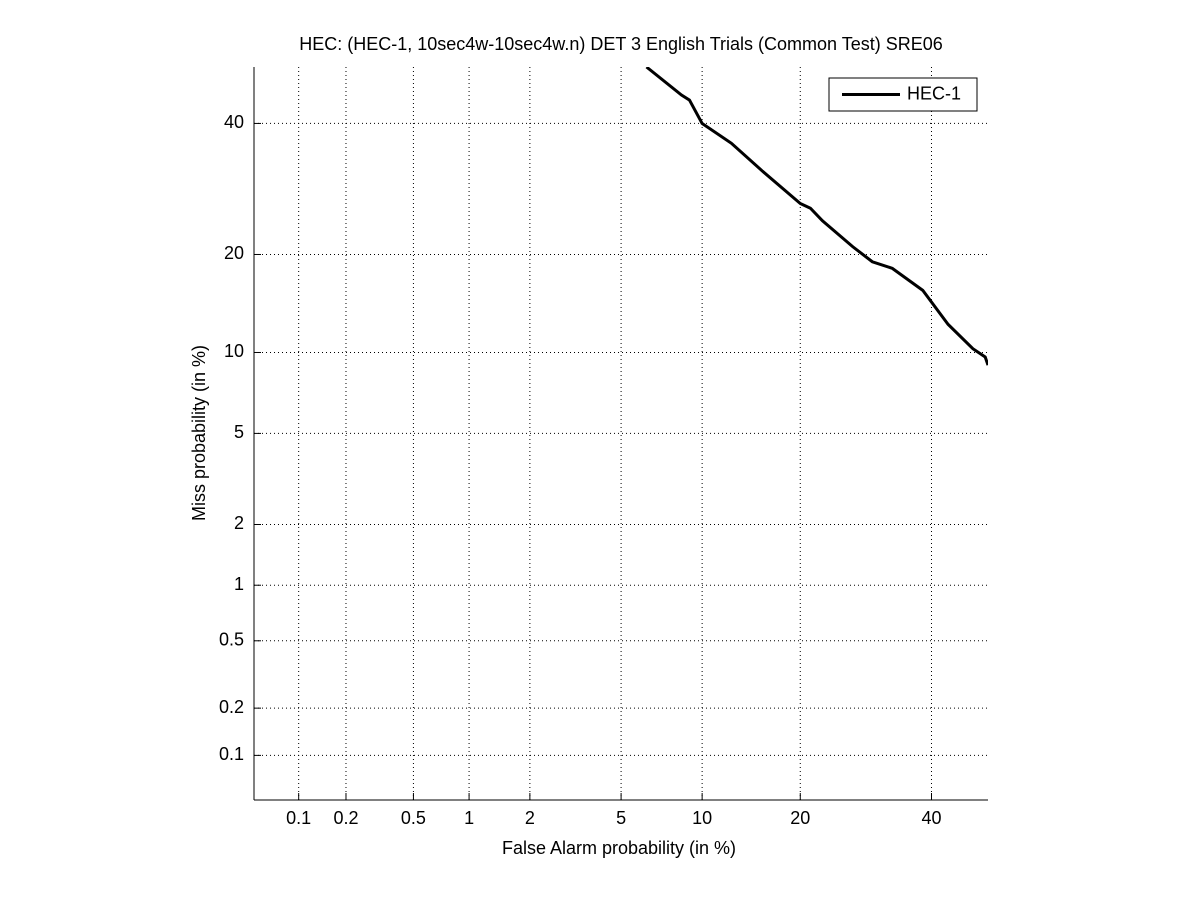 This screenshot has width=1201, height=900. What do you see at coordinates (816, 216) in the screenshot?
I see `series-line` at bounding box center [816, 216].